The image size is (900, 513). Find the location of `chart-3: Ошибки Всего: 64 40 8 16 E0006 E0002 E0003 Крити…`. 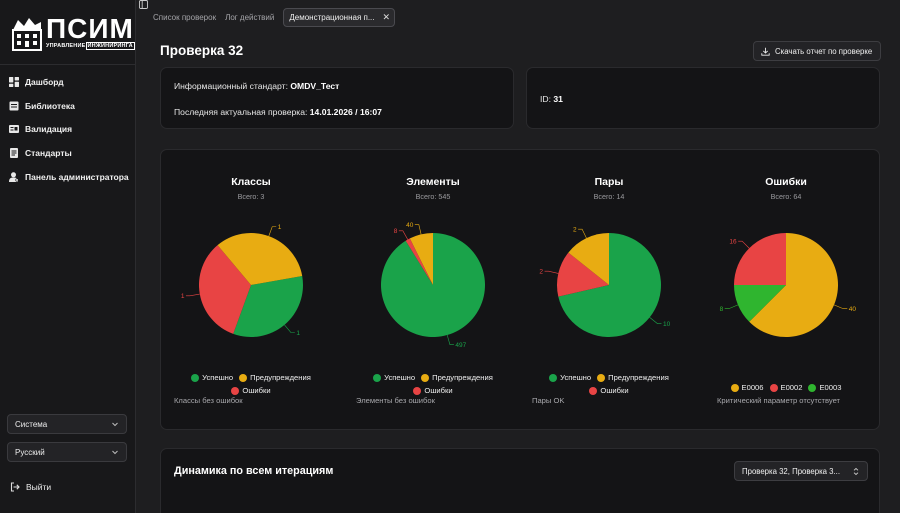

chart-3: Ошибки Всего: 64 40 8 16 E0006 E0002 E0003 Крити… is located at coordinates (786, 290).